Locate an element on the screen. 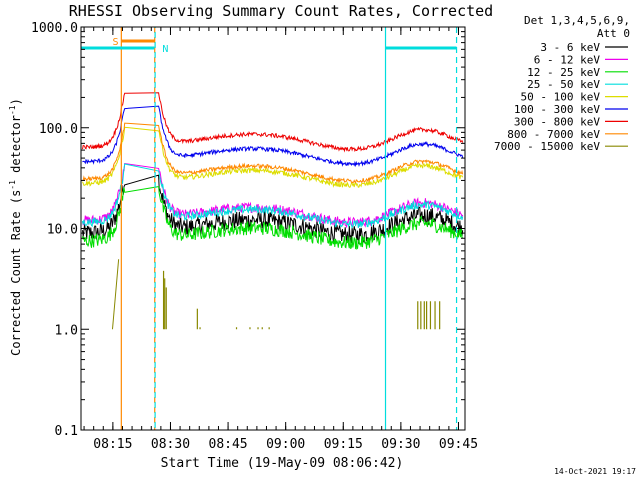 The image size is (640, 480). legend-label-7: 800 - 7000 keV is located at coordinates (553, 134).